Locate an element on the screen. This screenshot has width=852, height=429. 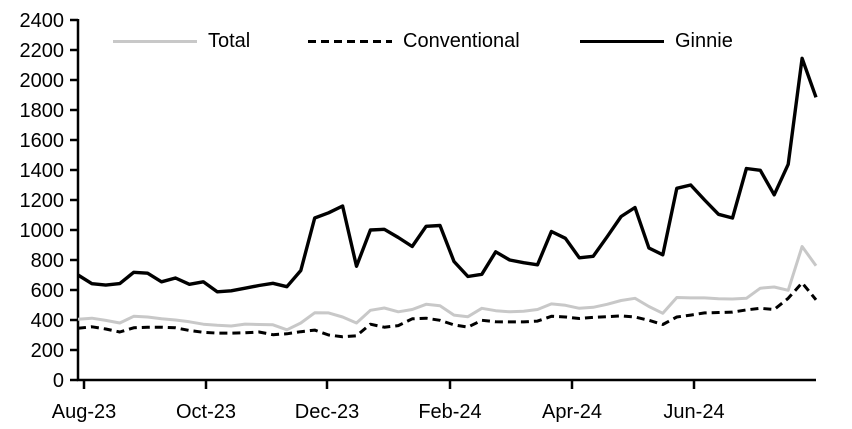
y-axis-tick-label: 2200 is located at coordinates (42, 51).